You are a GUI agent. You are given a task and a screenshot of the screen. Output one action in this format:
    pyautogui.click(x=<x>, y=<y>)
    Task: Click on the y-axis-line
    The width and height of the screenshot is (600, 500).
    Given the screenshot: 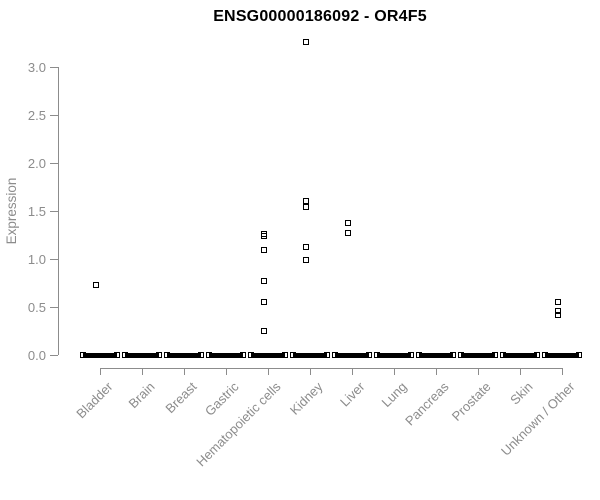 What is the action you would take?
    pyautogui.click(x=58, y=211)
    